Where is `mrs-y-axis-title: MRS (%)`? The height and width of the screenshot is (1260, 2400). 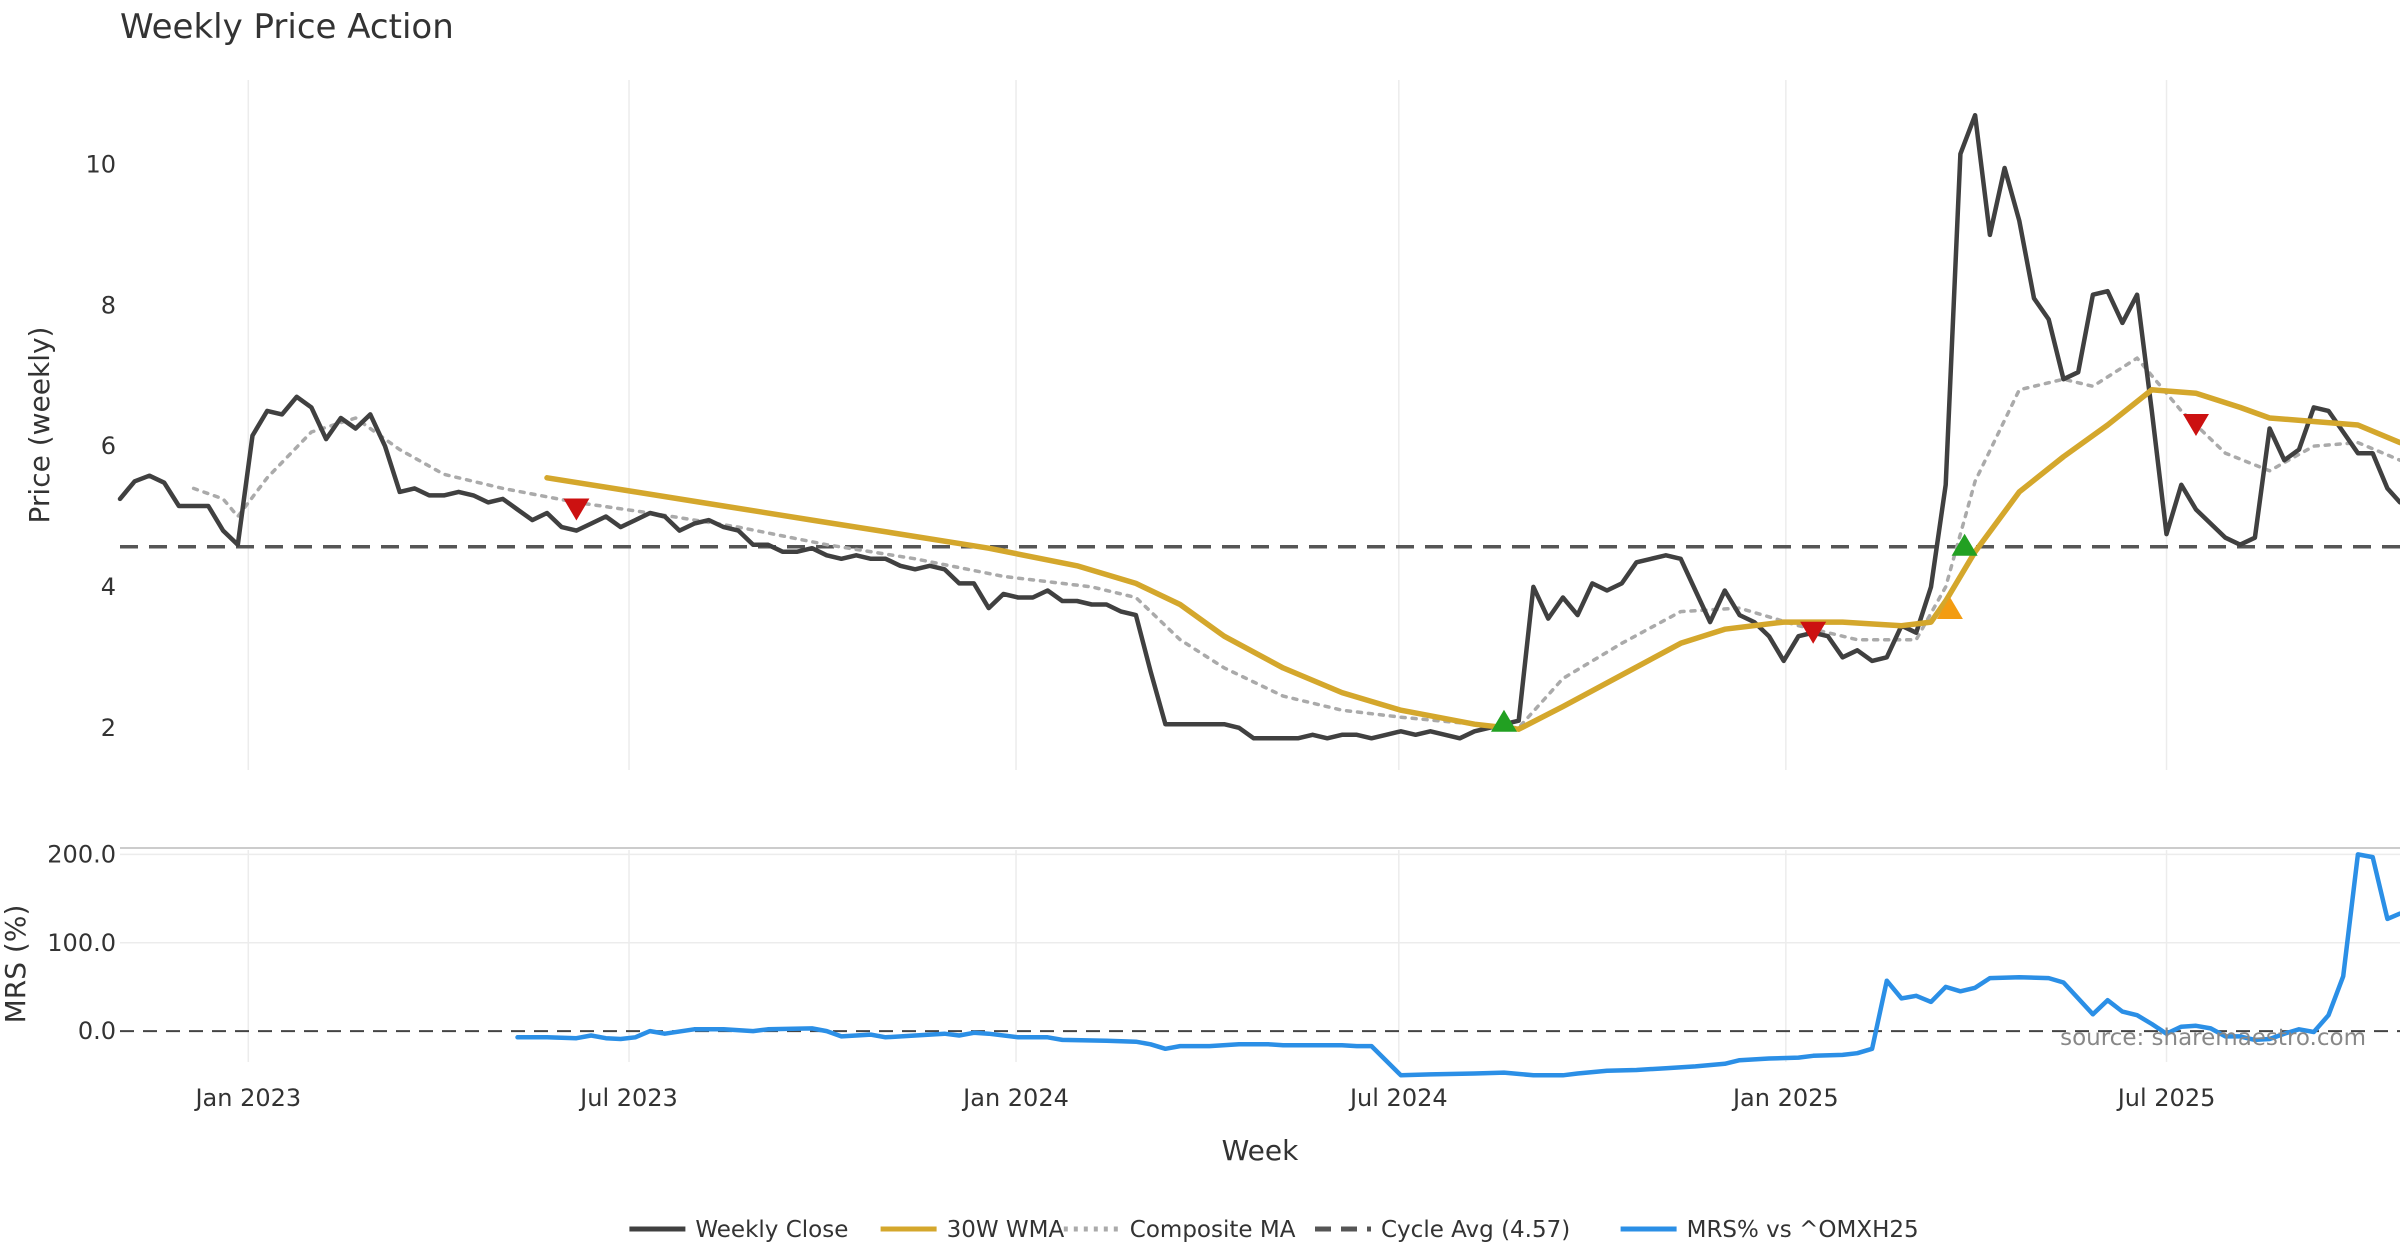 mrs-y-axis-title: MRS (%) is located at coordinates (16, 964).